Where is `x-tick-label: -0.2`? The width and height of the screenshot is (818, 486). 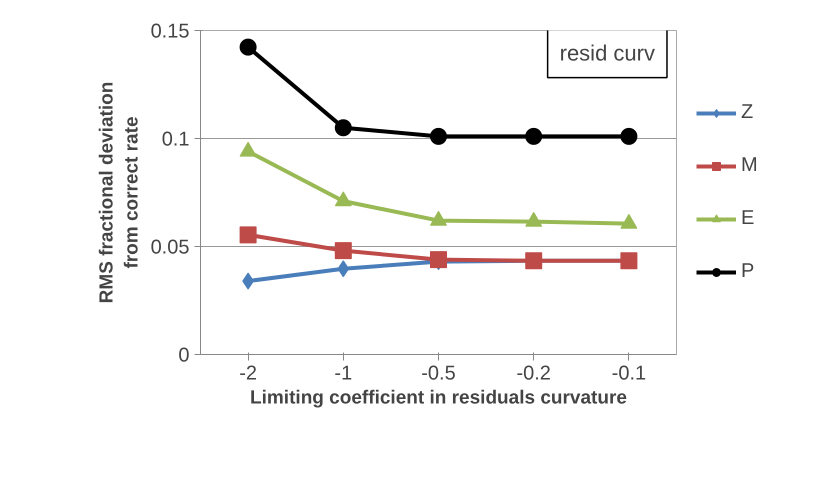 x-tick-label: -0.2 is located at coordinates (533, 373).